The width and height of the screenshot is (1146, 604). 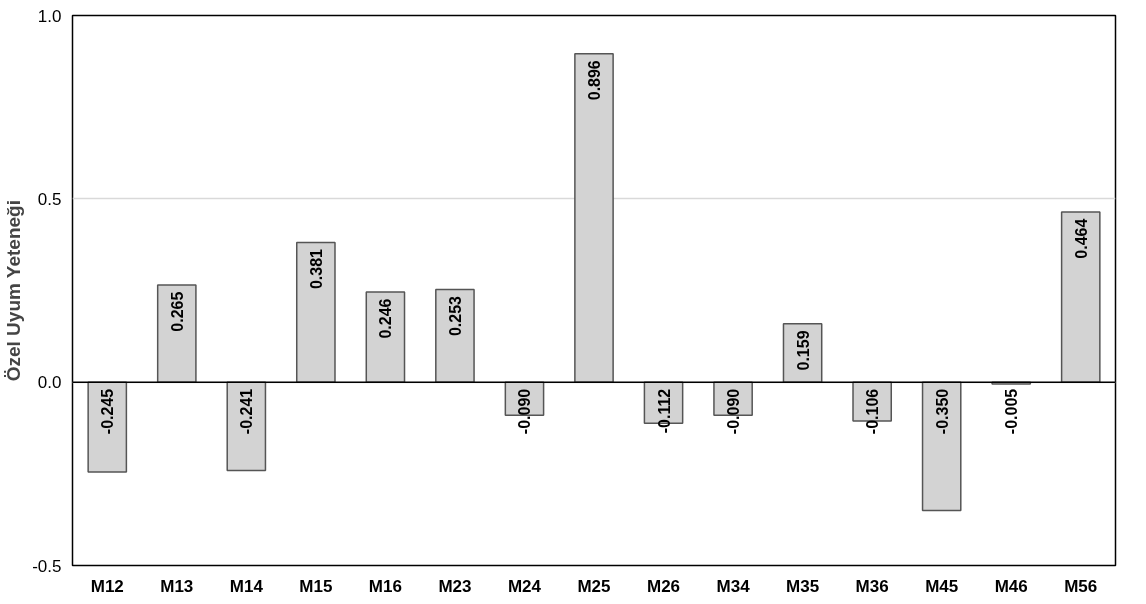 What do you see at coordinates (14, 291) in the screenshot?
I see `y-axis-title: Özel Uyum Yeteneği` at bounding box center [14, 291].